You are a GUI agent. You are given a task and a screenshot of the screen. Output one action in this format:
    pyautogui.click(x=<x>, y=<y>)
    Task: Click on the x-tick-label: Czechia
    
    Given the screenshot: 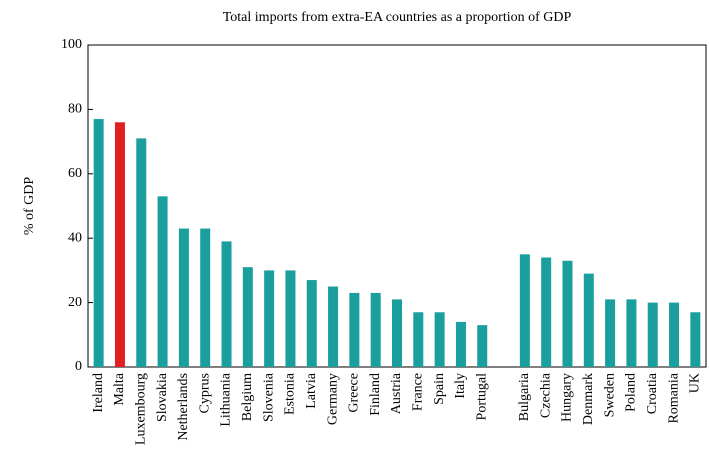 What is the action you would take?
    pyautogui.click(x=545, y=395)
    